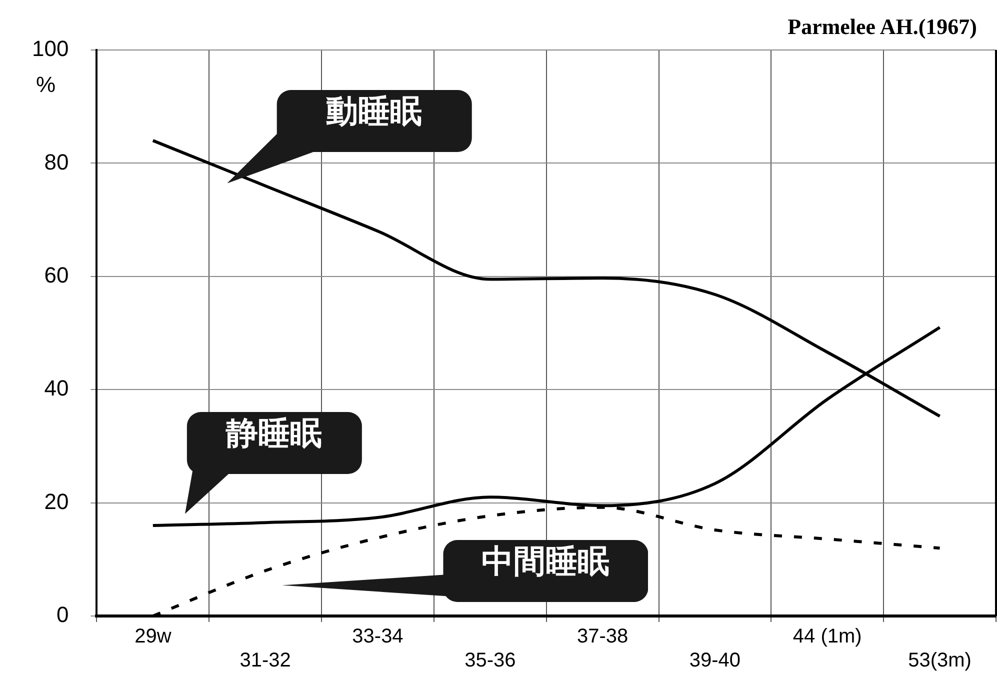 This screenshot has width=997, height=682. What do you see at coordinates (827, 637) in the screenshot?
I see `x-tick-label: 44 (1m)` at bounding box center [827, 637].